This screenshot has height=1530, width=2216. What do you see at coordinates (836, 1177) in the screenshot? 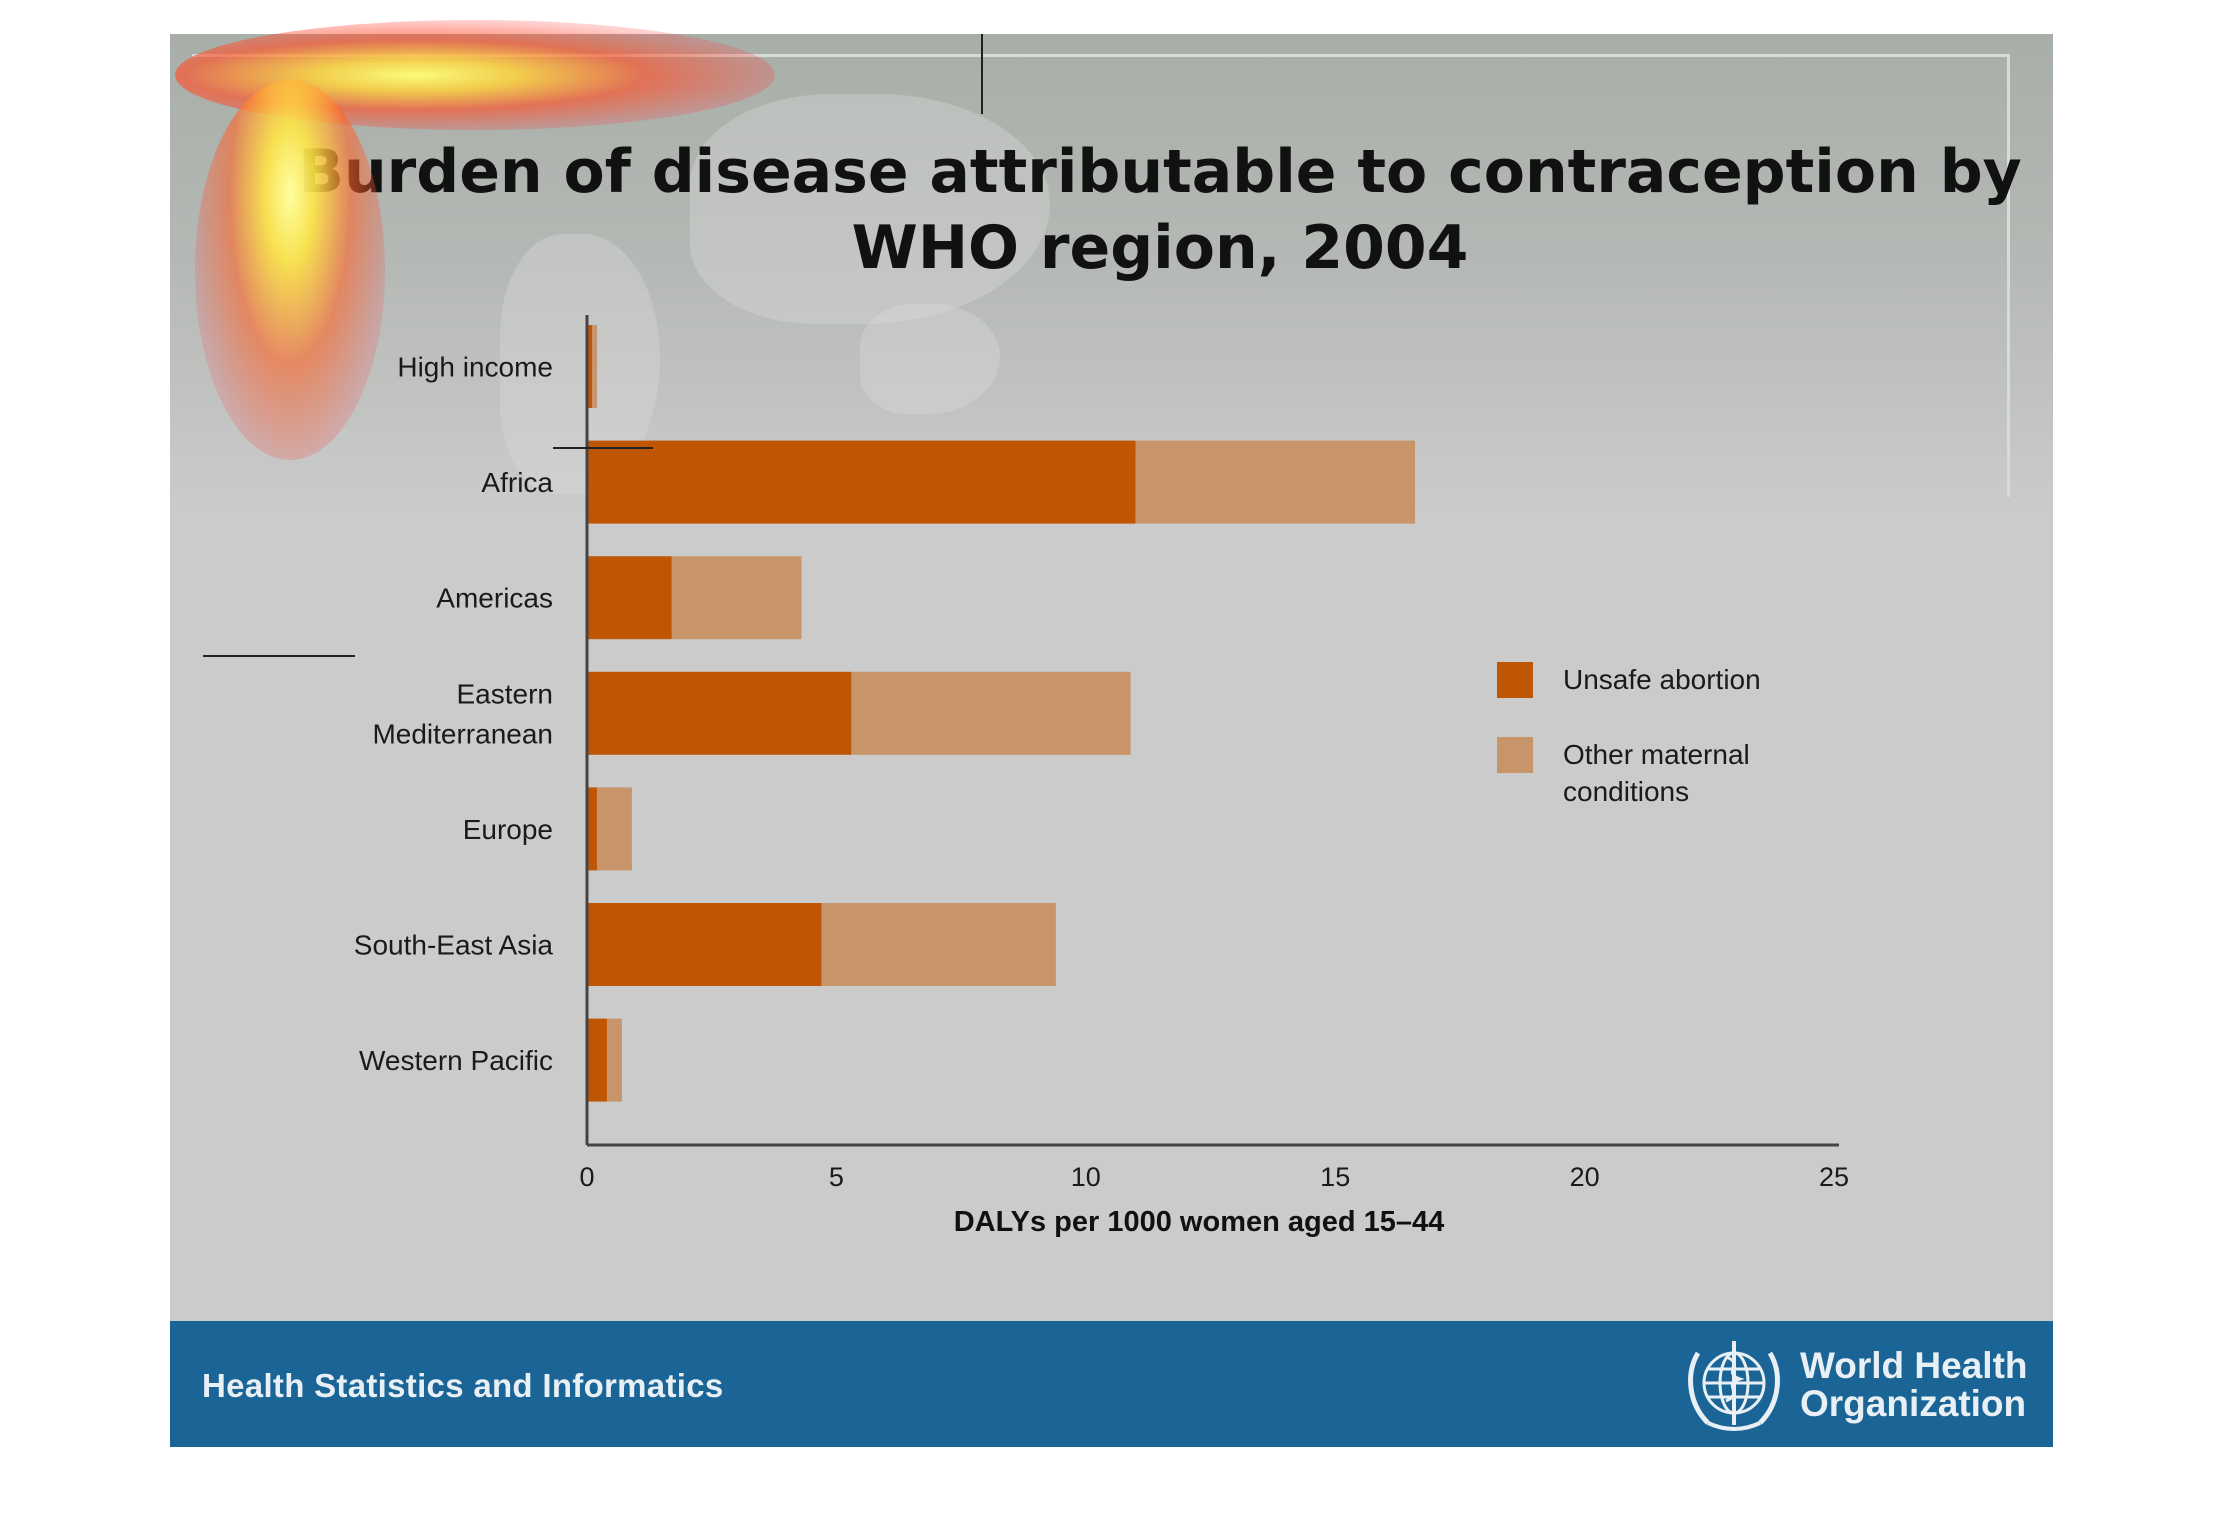
I see `x-tick-label: 5` at bounding box center [836, 1177].